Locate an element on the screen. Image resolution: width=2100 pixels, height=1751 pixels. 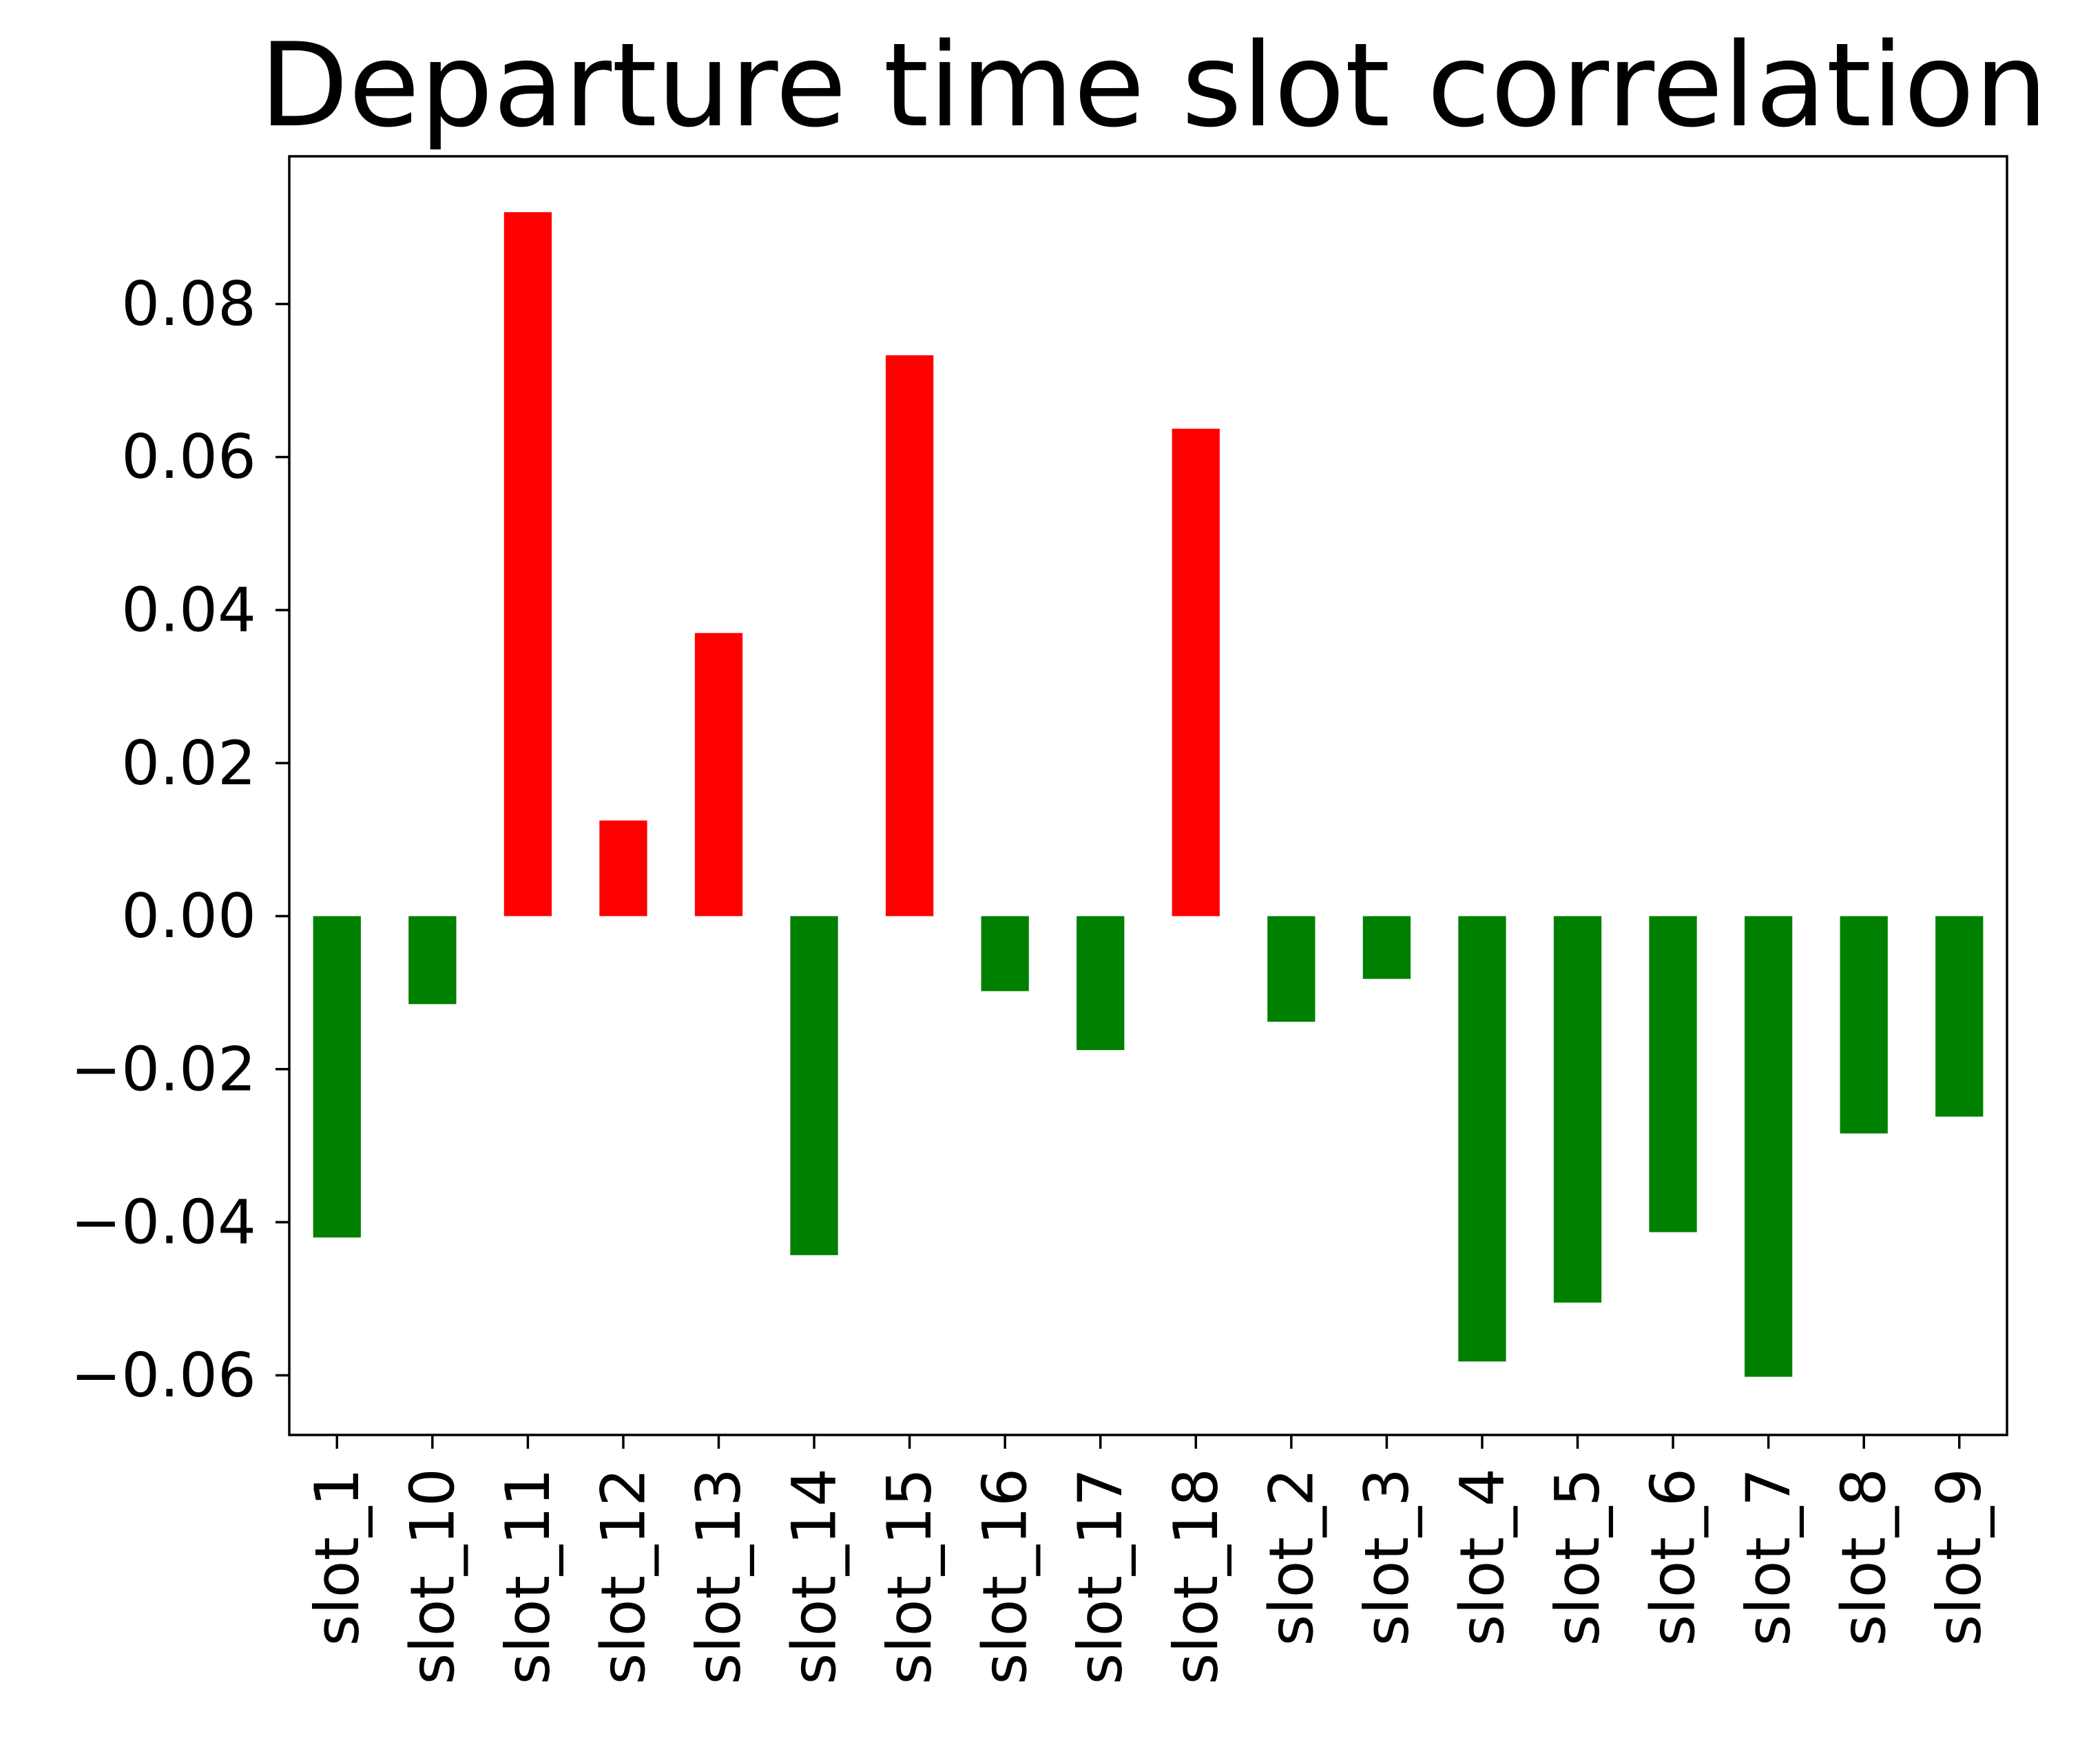
y-tick-label: 0.00 is located at coordinates (188, 916).